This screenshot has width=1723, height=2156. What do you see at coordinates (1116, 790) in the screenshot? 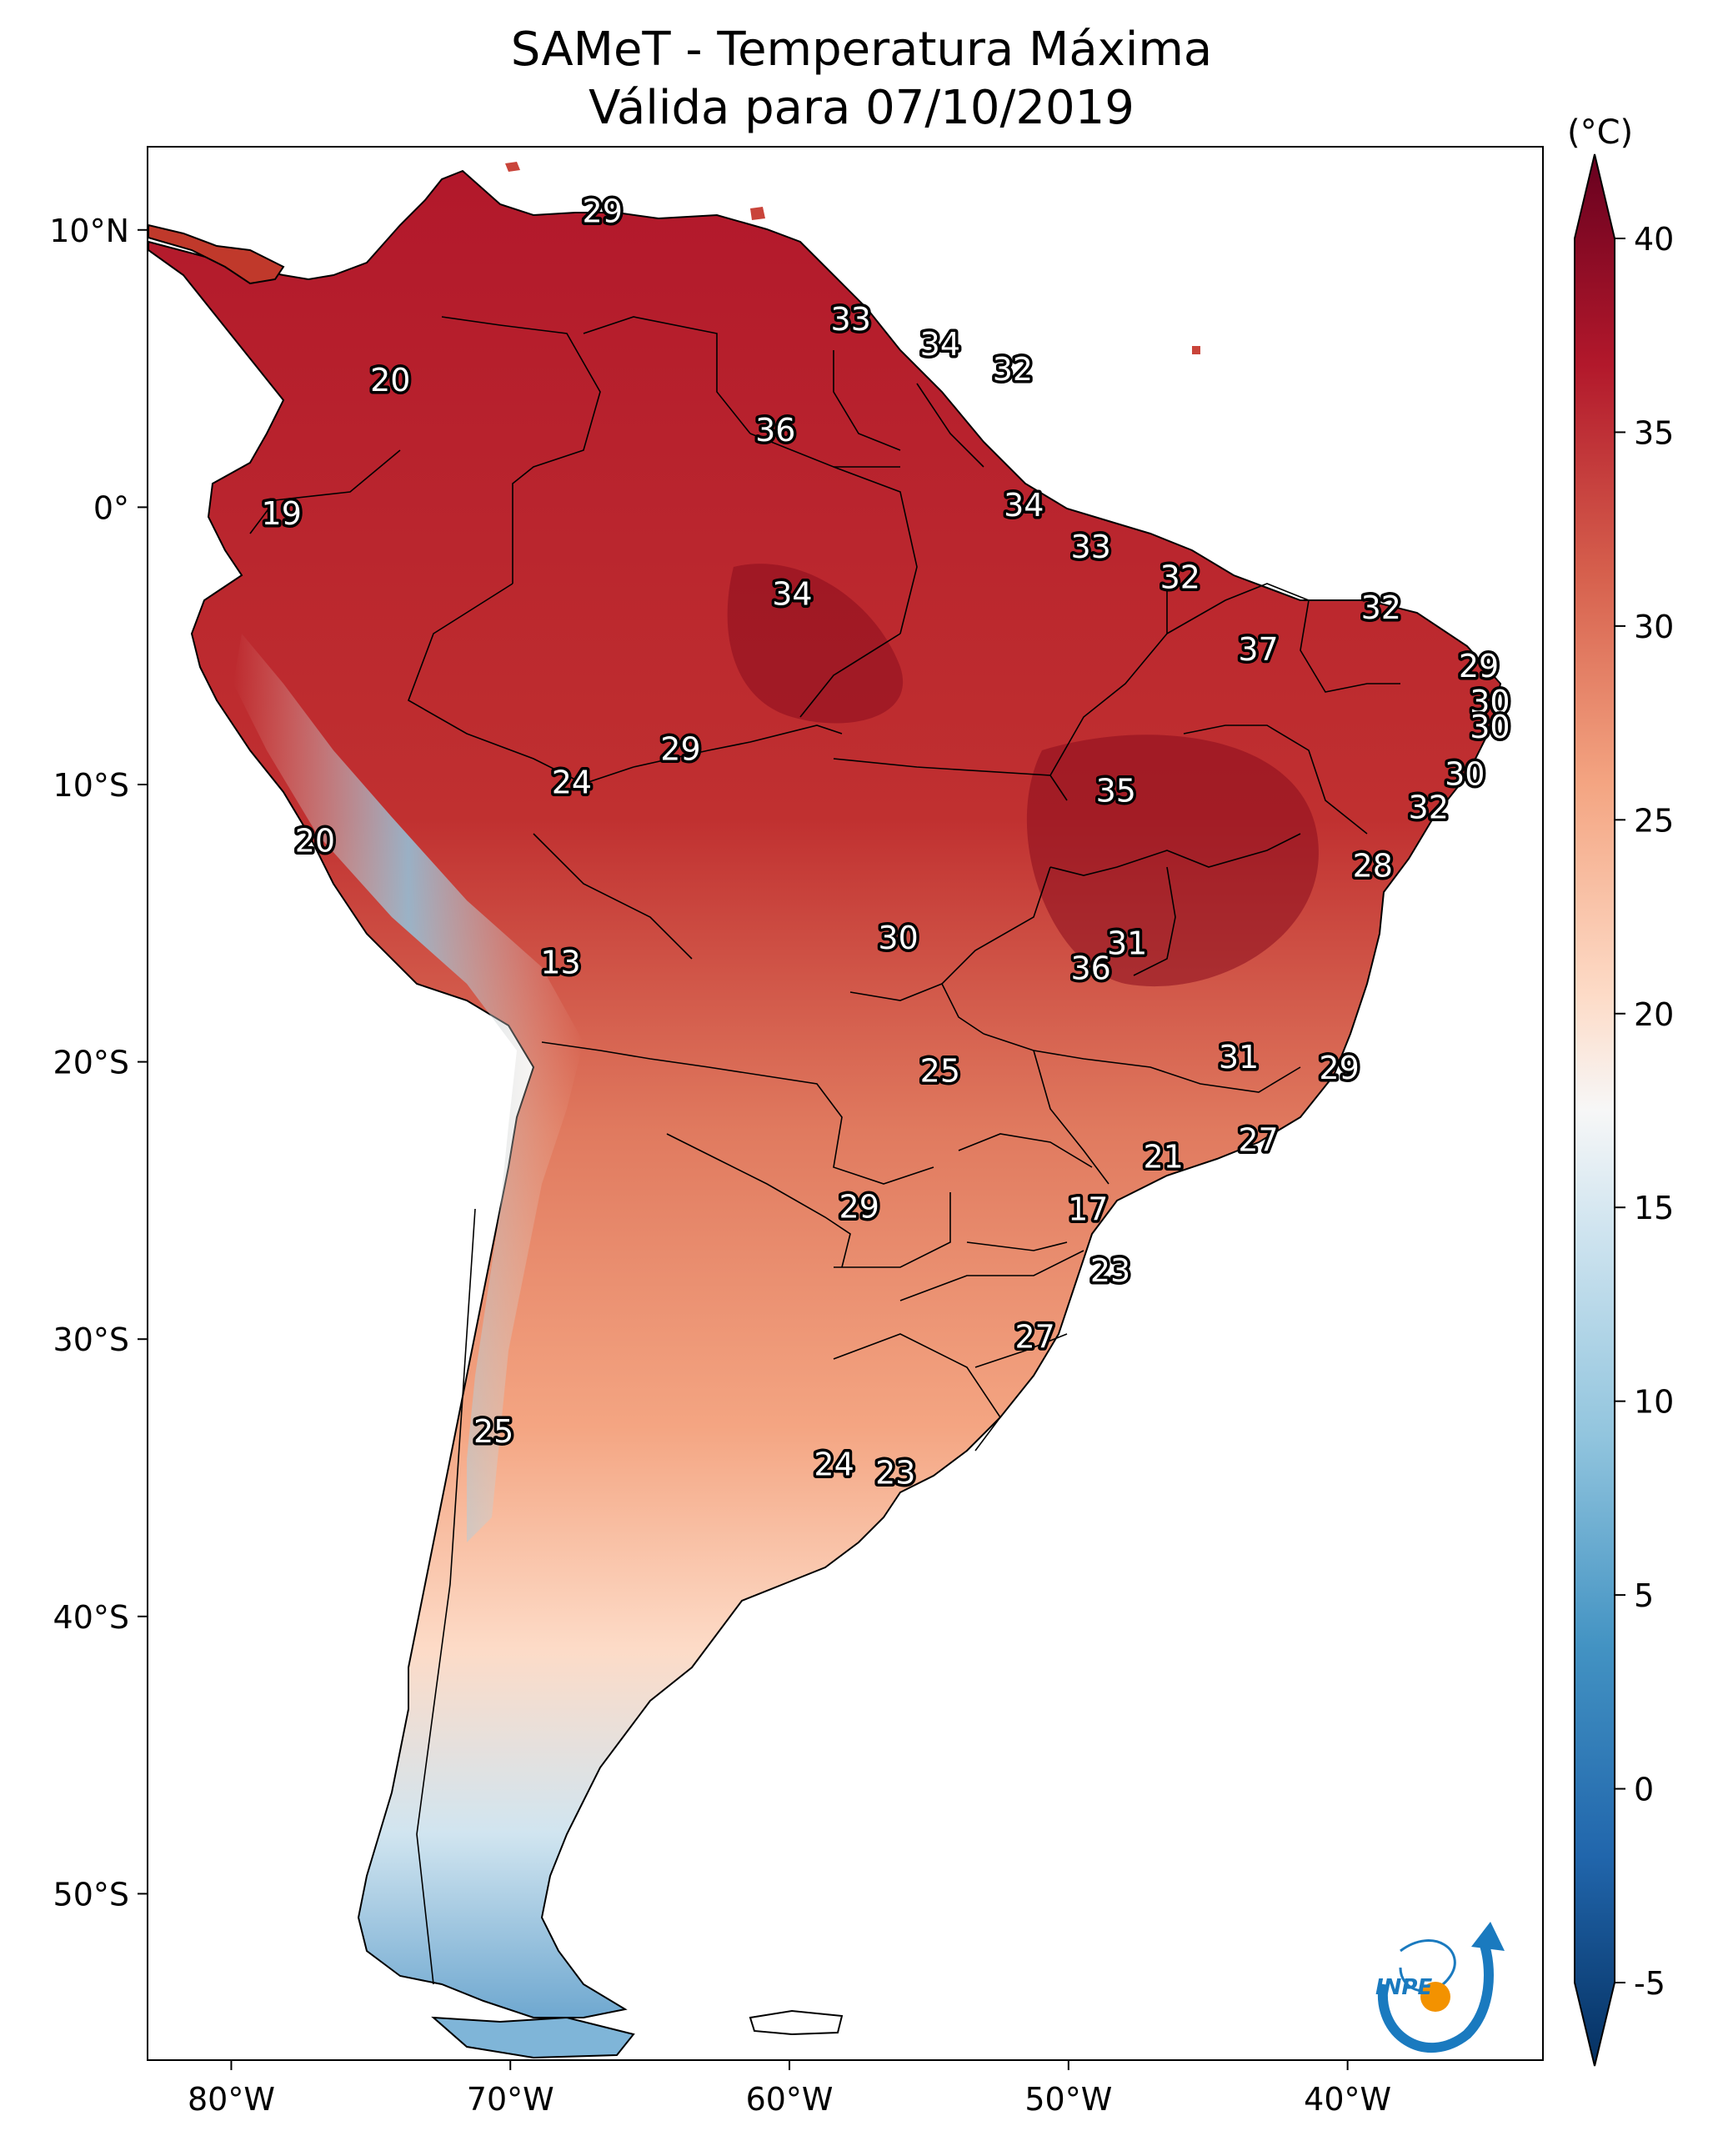
I see `station-value-label: 35` at bounding box center [1116, 790].